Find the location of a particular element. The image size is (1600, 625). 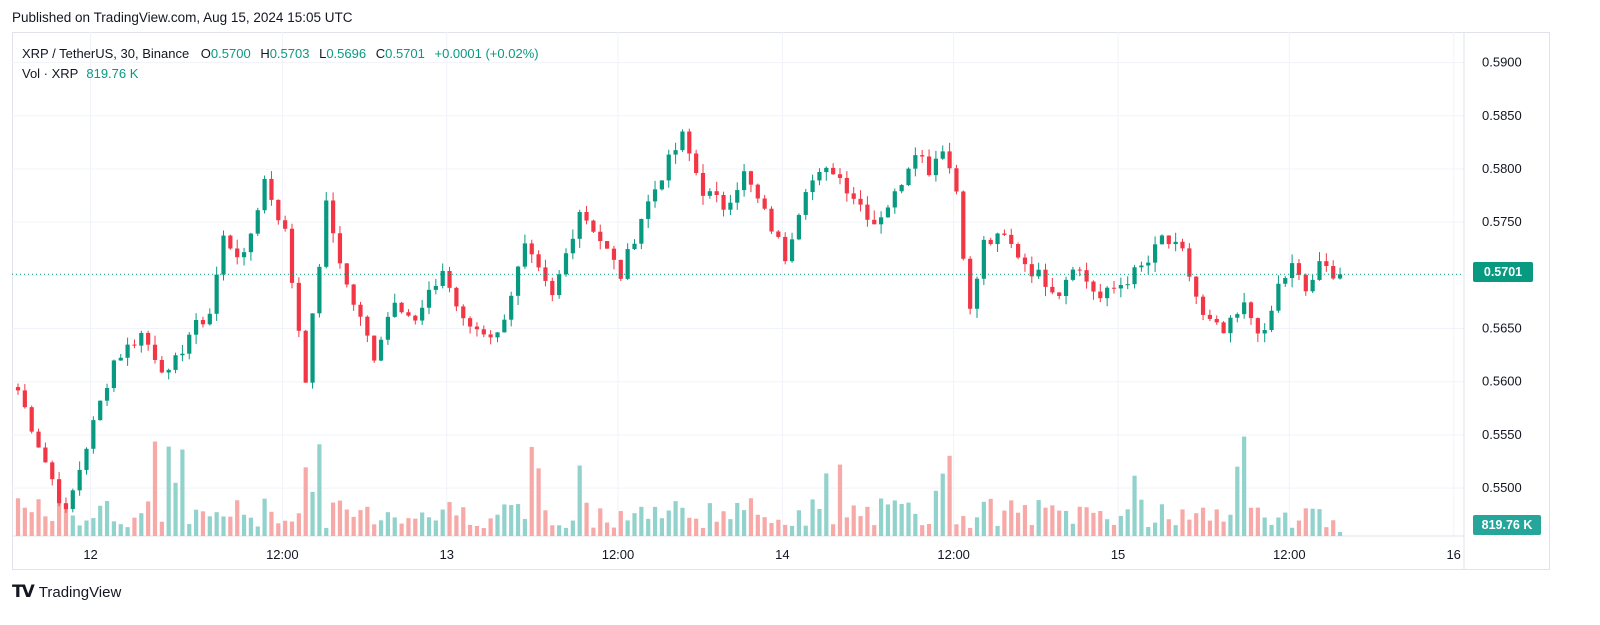

open-label: O is located at coordinates (205, 53).